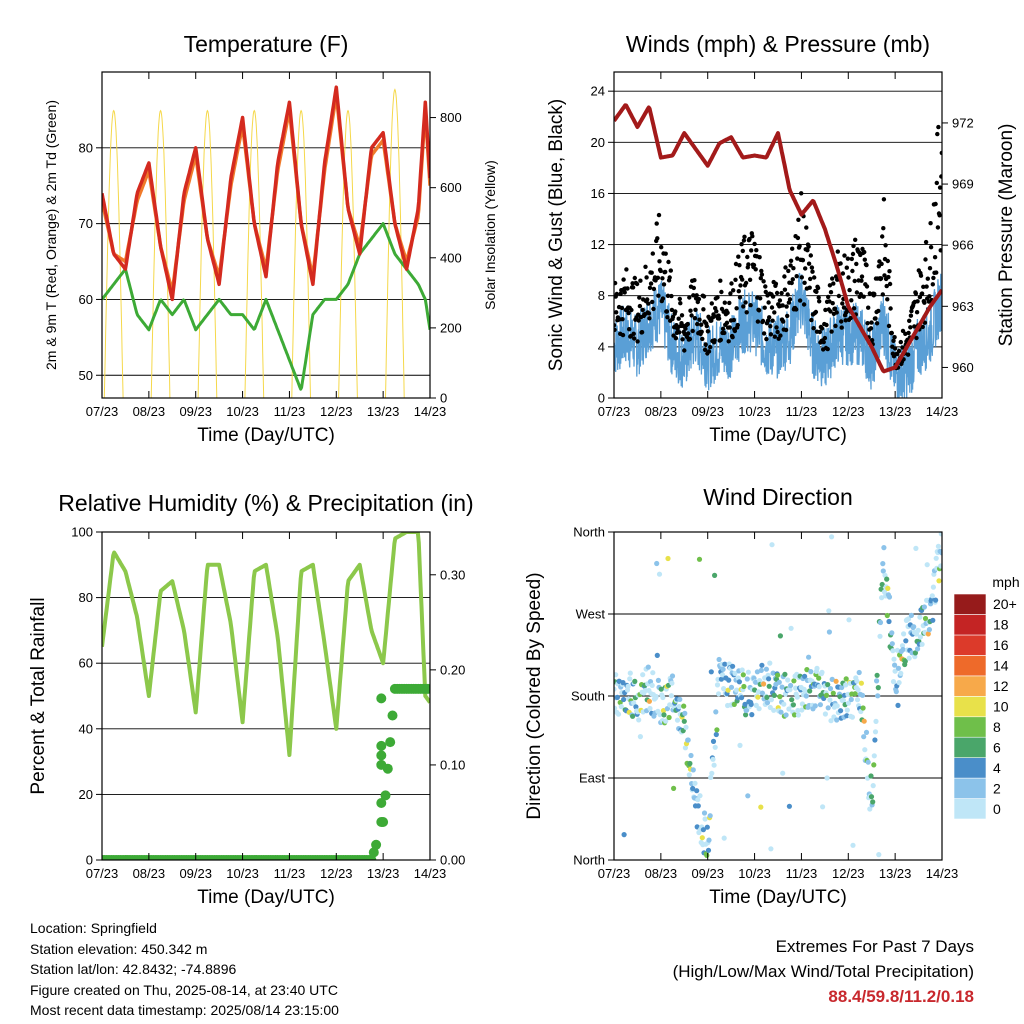 Image resolution: width=1024 pixels, height=1024 pixels. Describe the element at coordinates (997, 727) in the screenshot. I see `legend-label: 8` at that location.